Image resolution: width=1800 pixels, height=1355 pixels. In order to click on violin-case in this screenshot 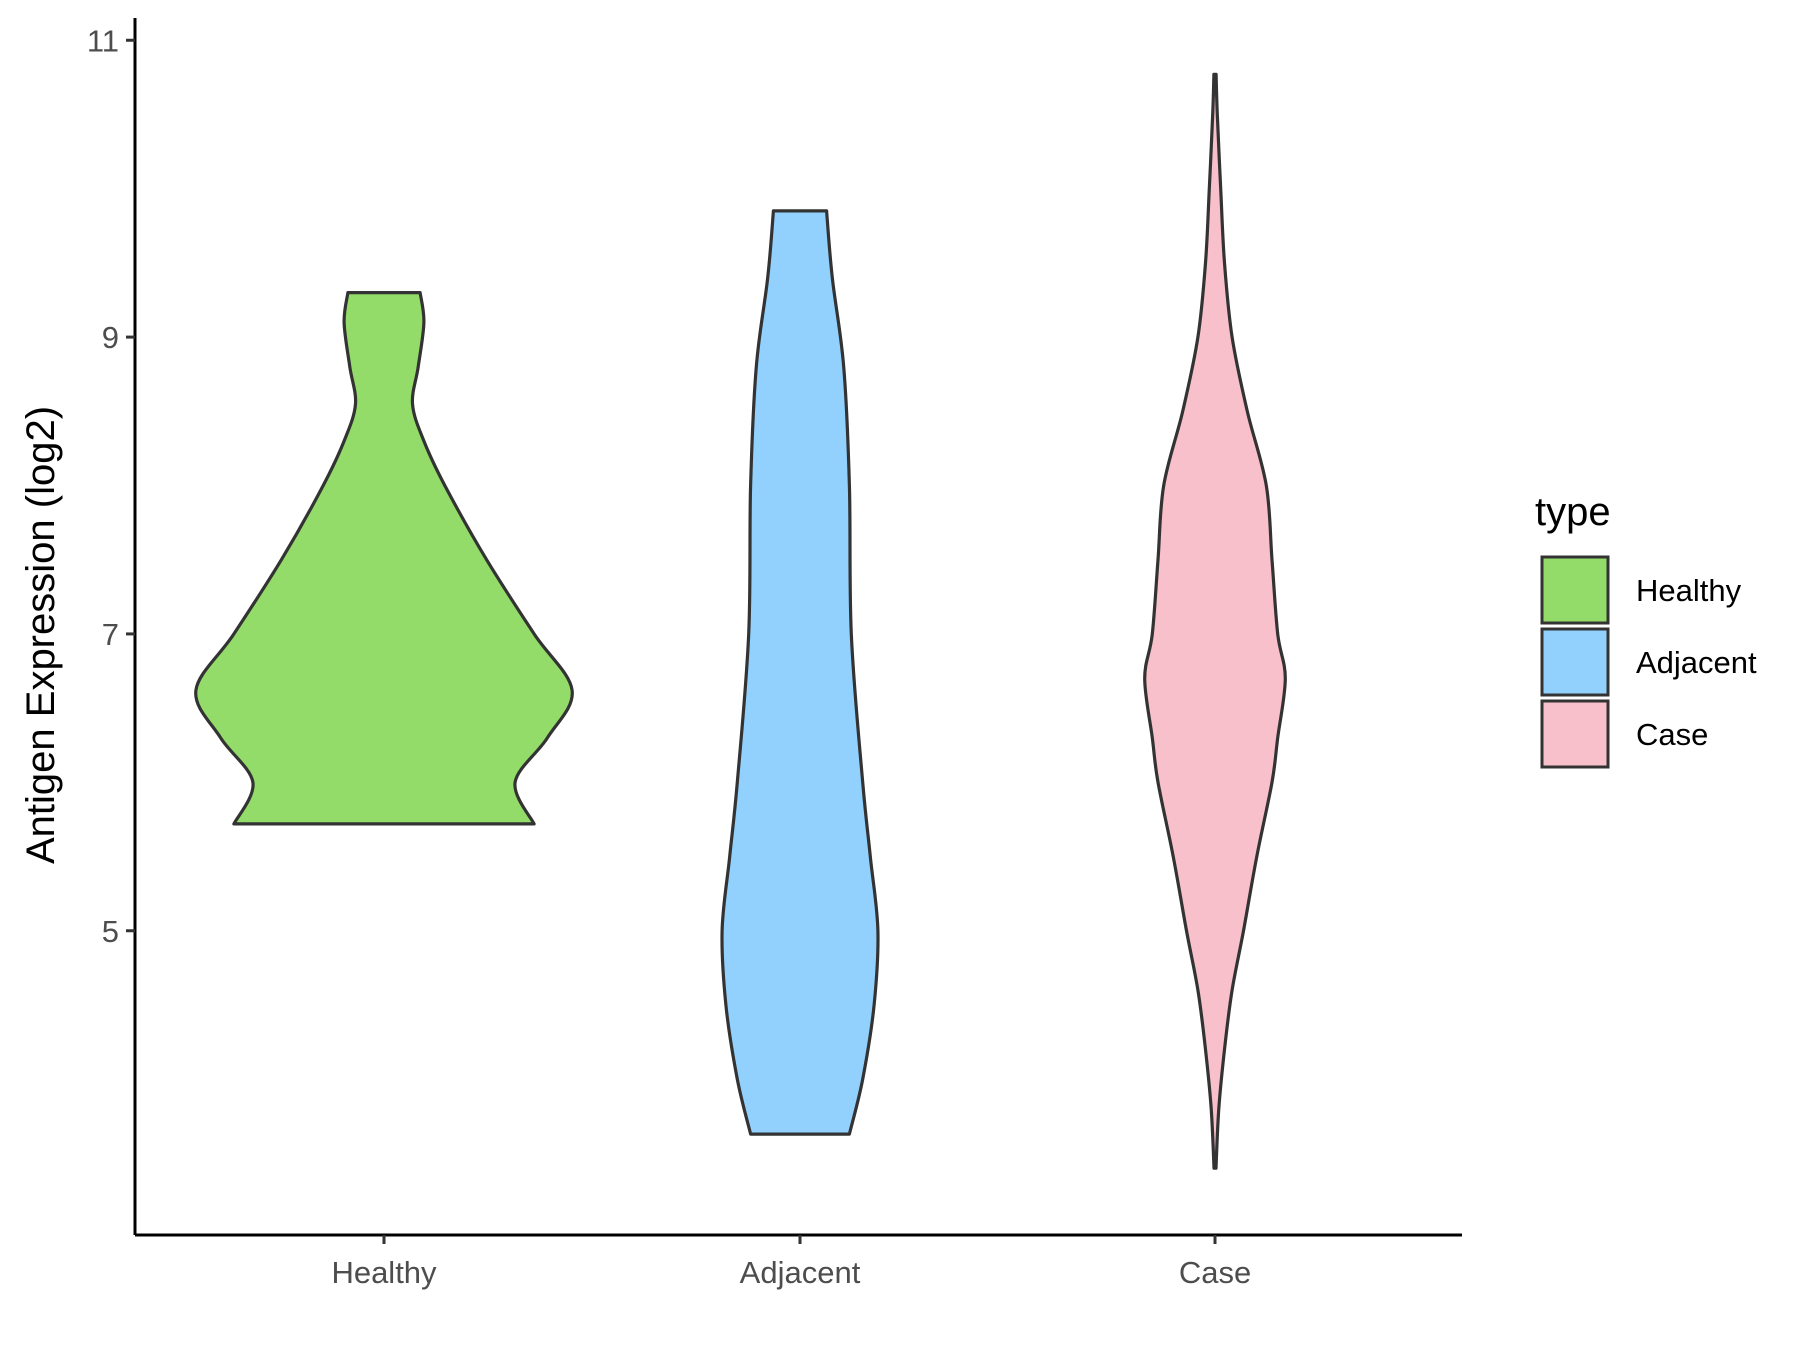, I will do `click(1215, 621)`.